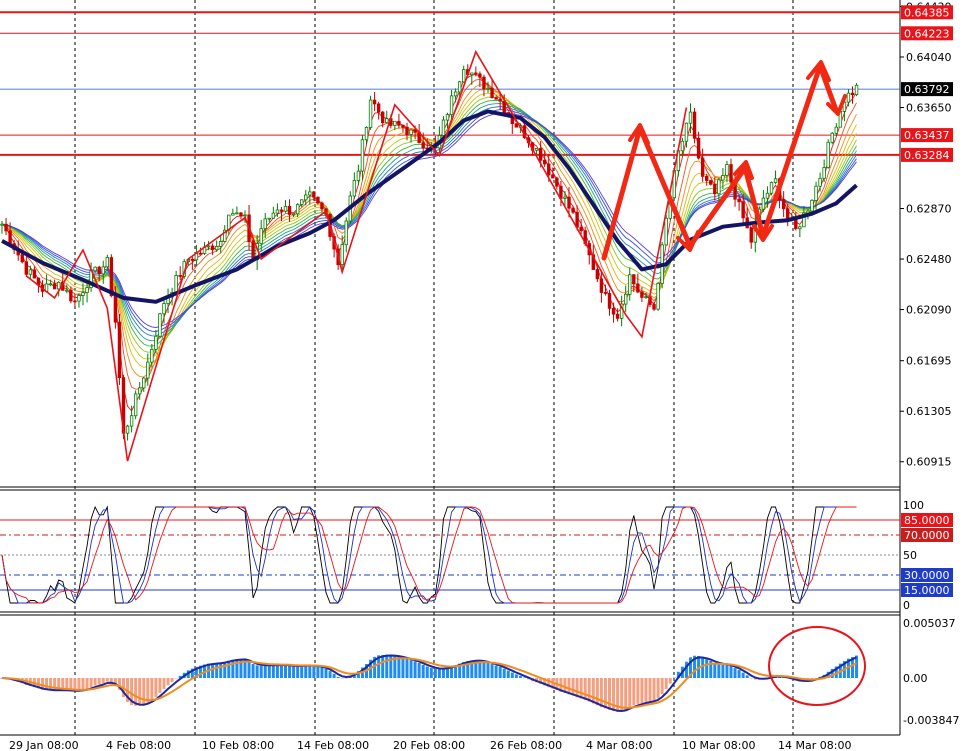  I want to click on y-tick-label: 0.61305, so click(929, 411).